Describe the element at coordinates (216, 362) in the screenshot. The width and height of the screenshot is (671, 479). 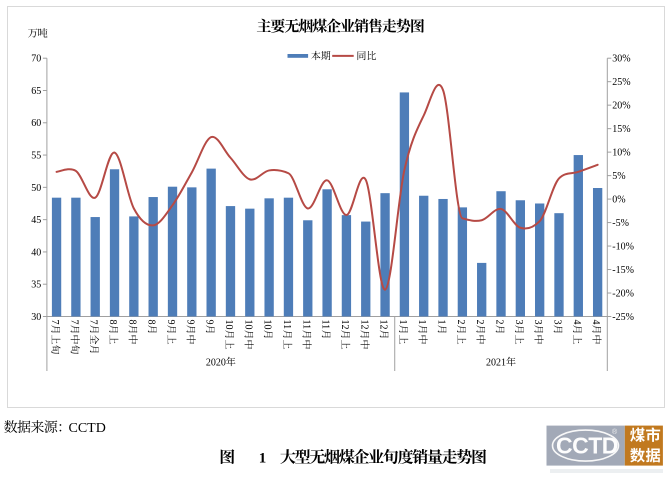
I see `svg-text: 2020` at that location.